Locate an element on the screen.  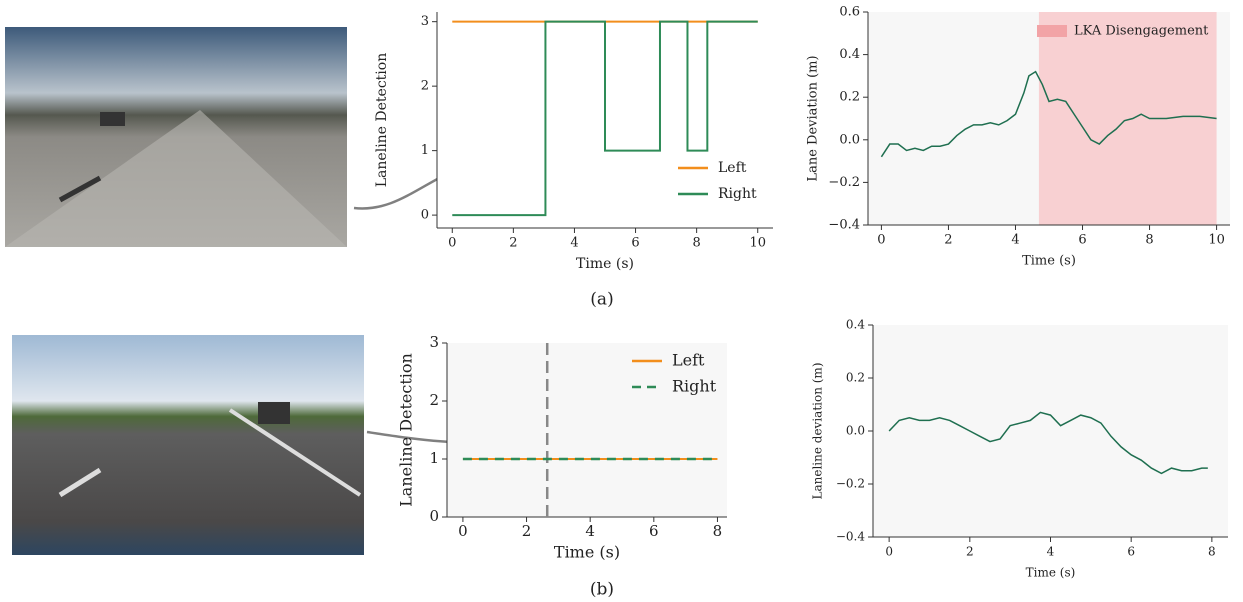
caption: (b) is located at coordinates (602, 590).